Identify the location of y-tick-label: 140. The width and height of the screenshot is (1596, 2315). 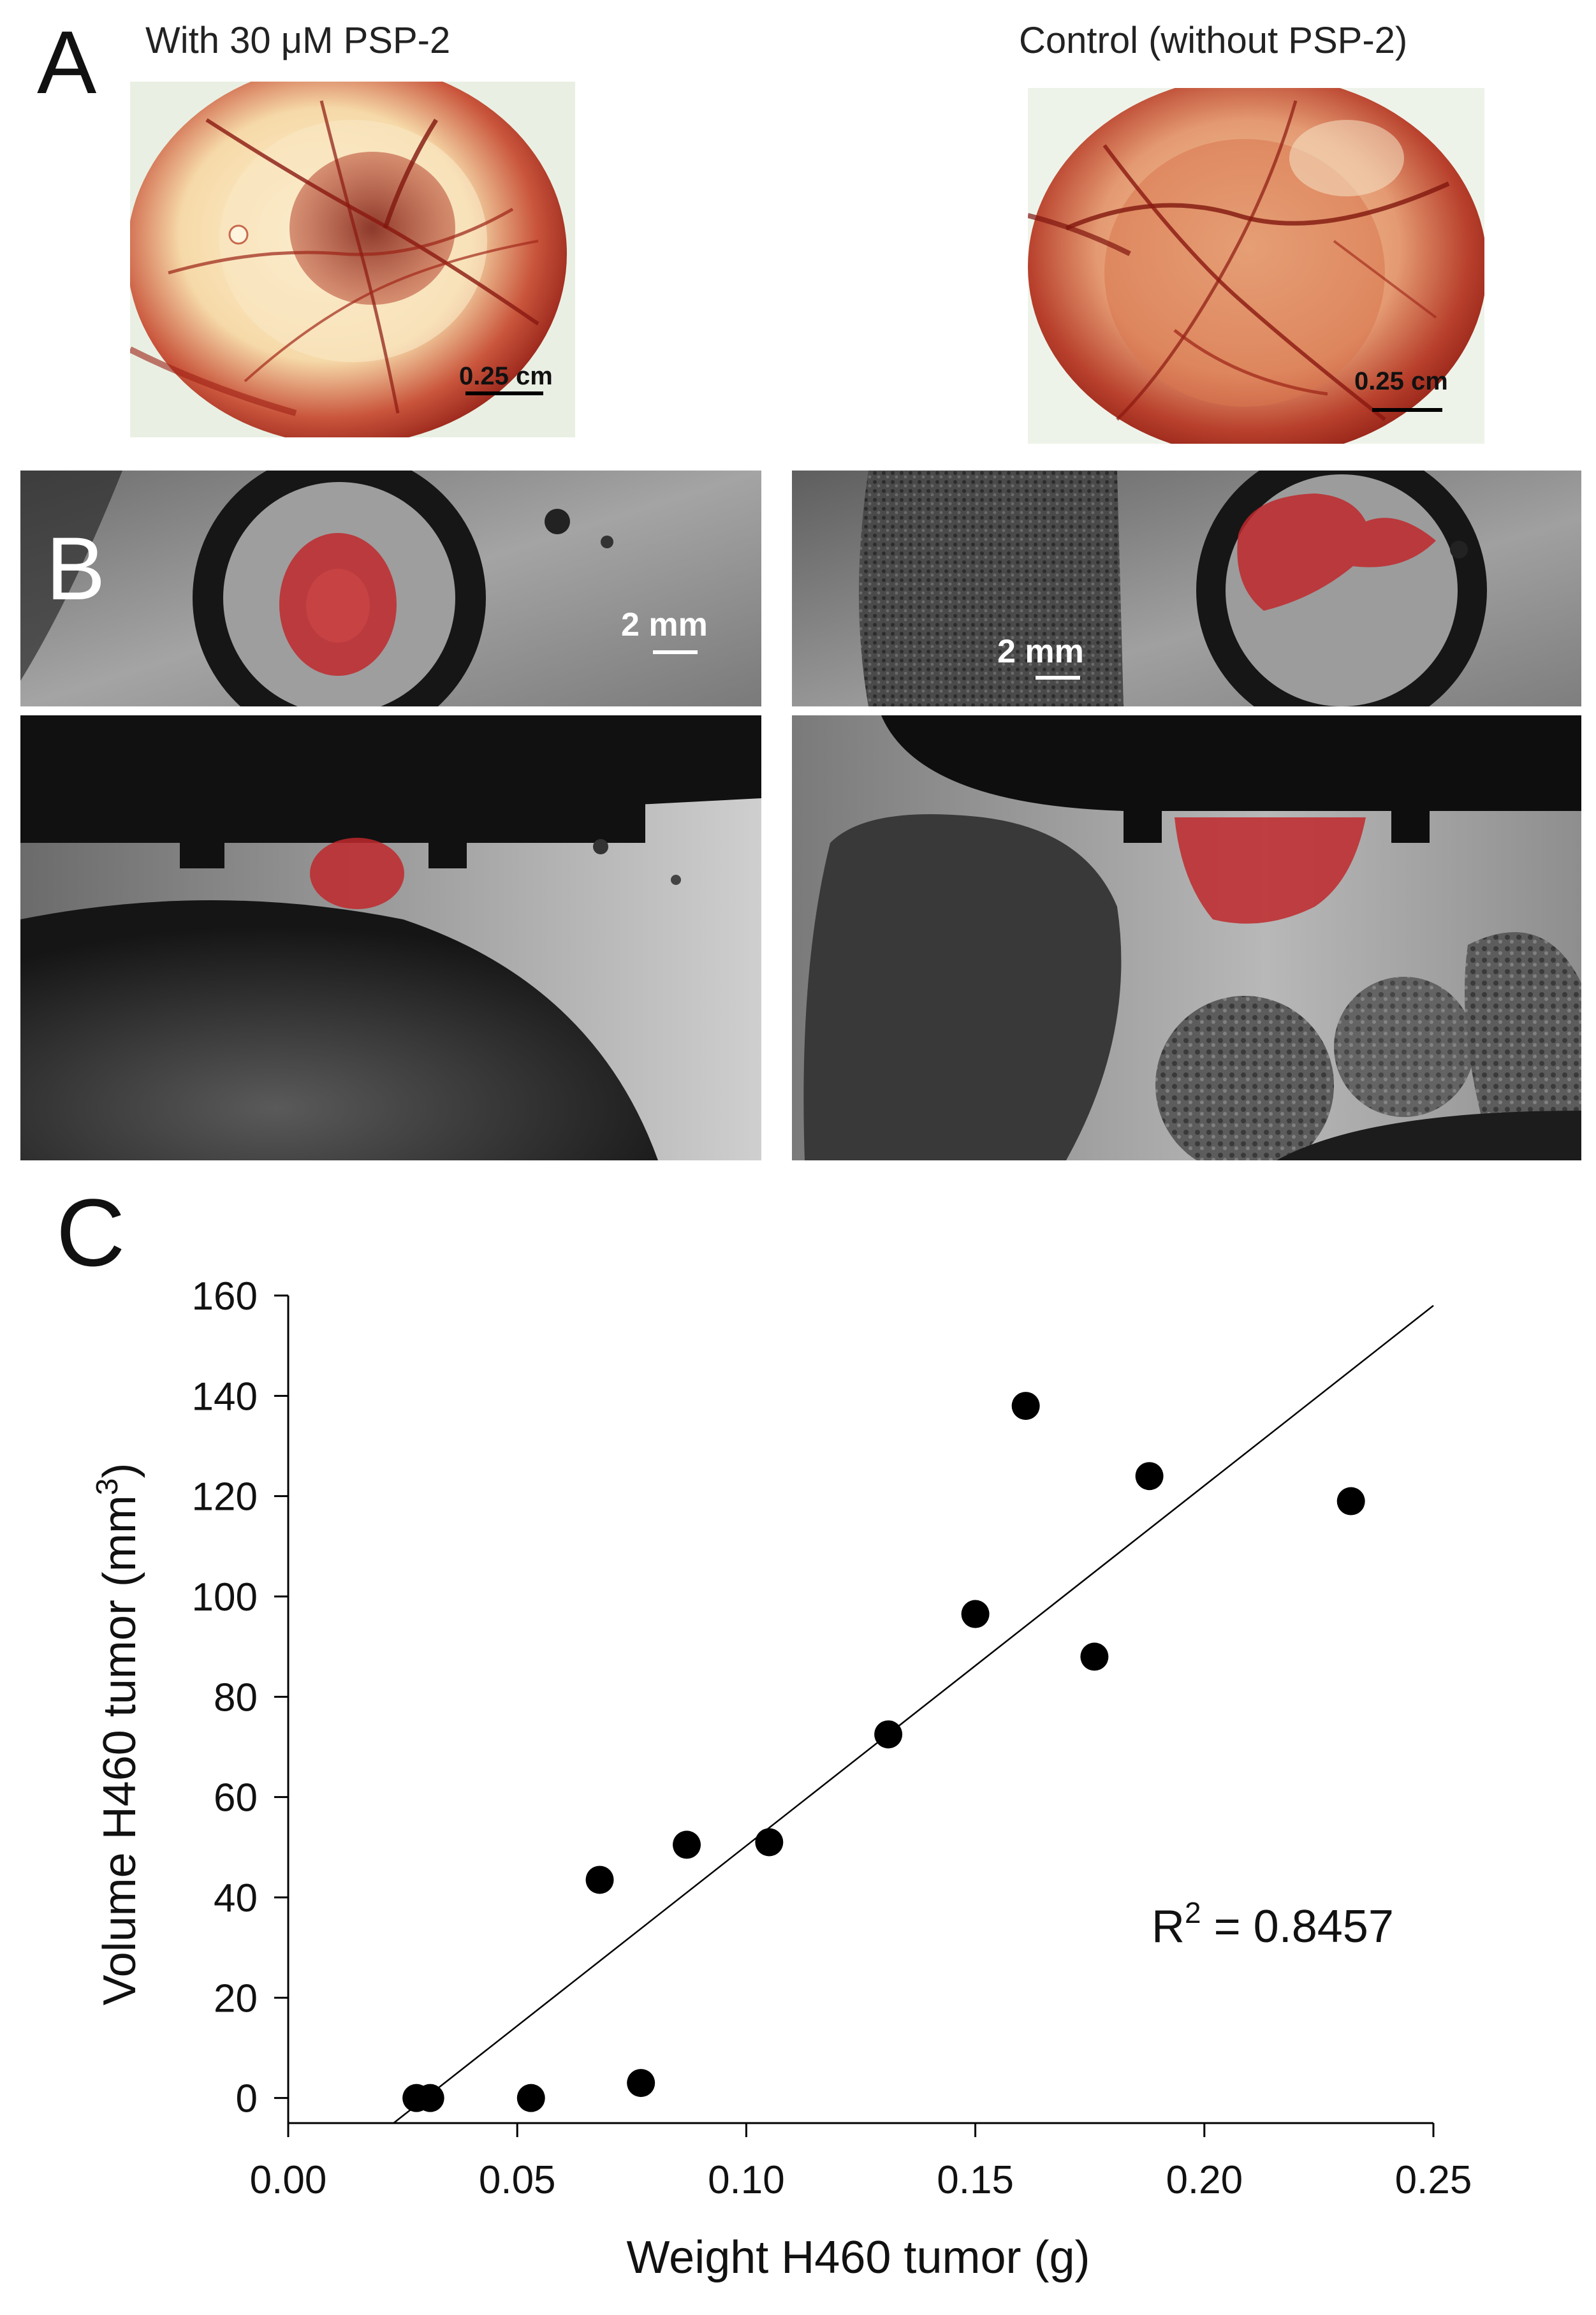
(225, 1397).